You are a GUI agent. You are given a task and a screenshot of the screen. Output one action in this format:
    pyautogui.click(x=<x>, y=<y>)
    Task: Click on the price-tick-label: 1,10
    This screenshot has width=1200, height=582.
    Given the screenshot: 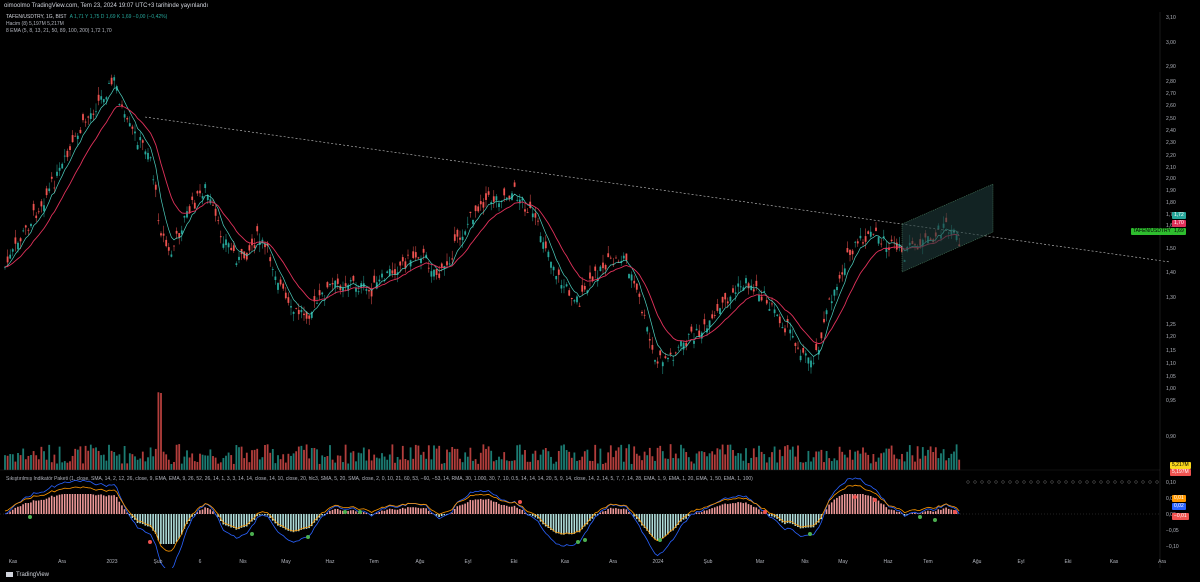 What is the action you would take?
    pyautogui.click(x=1171, y=364)
    